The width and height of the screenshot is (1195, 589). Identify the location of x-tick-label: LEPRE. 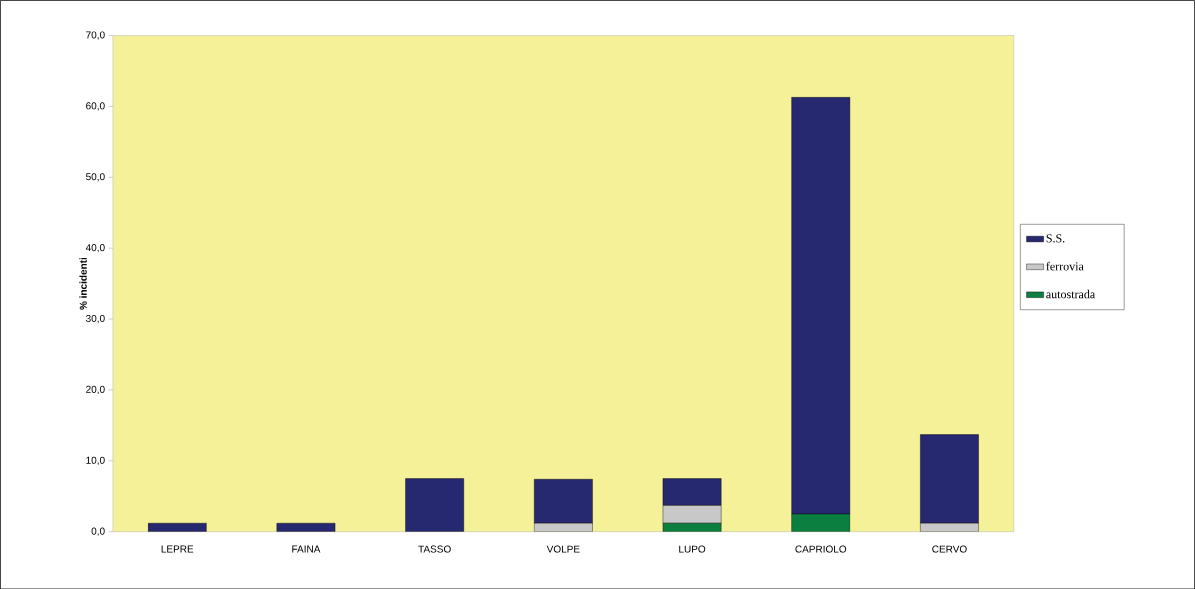
(177, 549).